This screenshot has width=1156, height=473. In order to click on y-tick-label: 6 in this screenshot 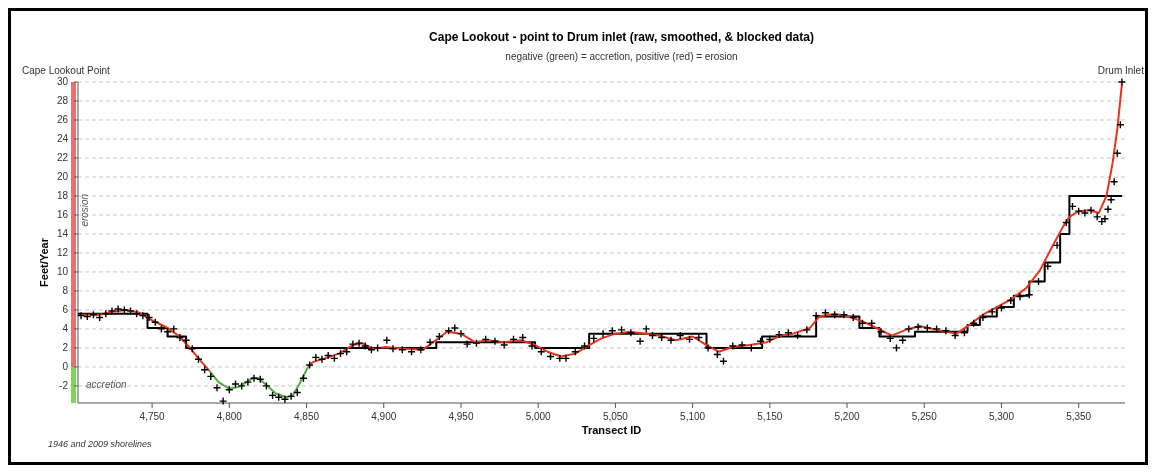, I will do `click(65, 309)`.